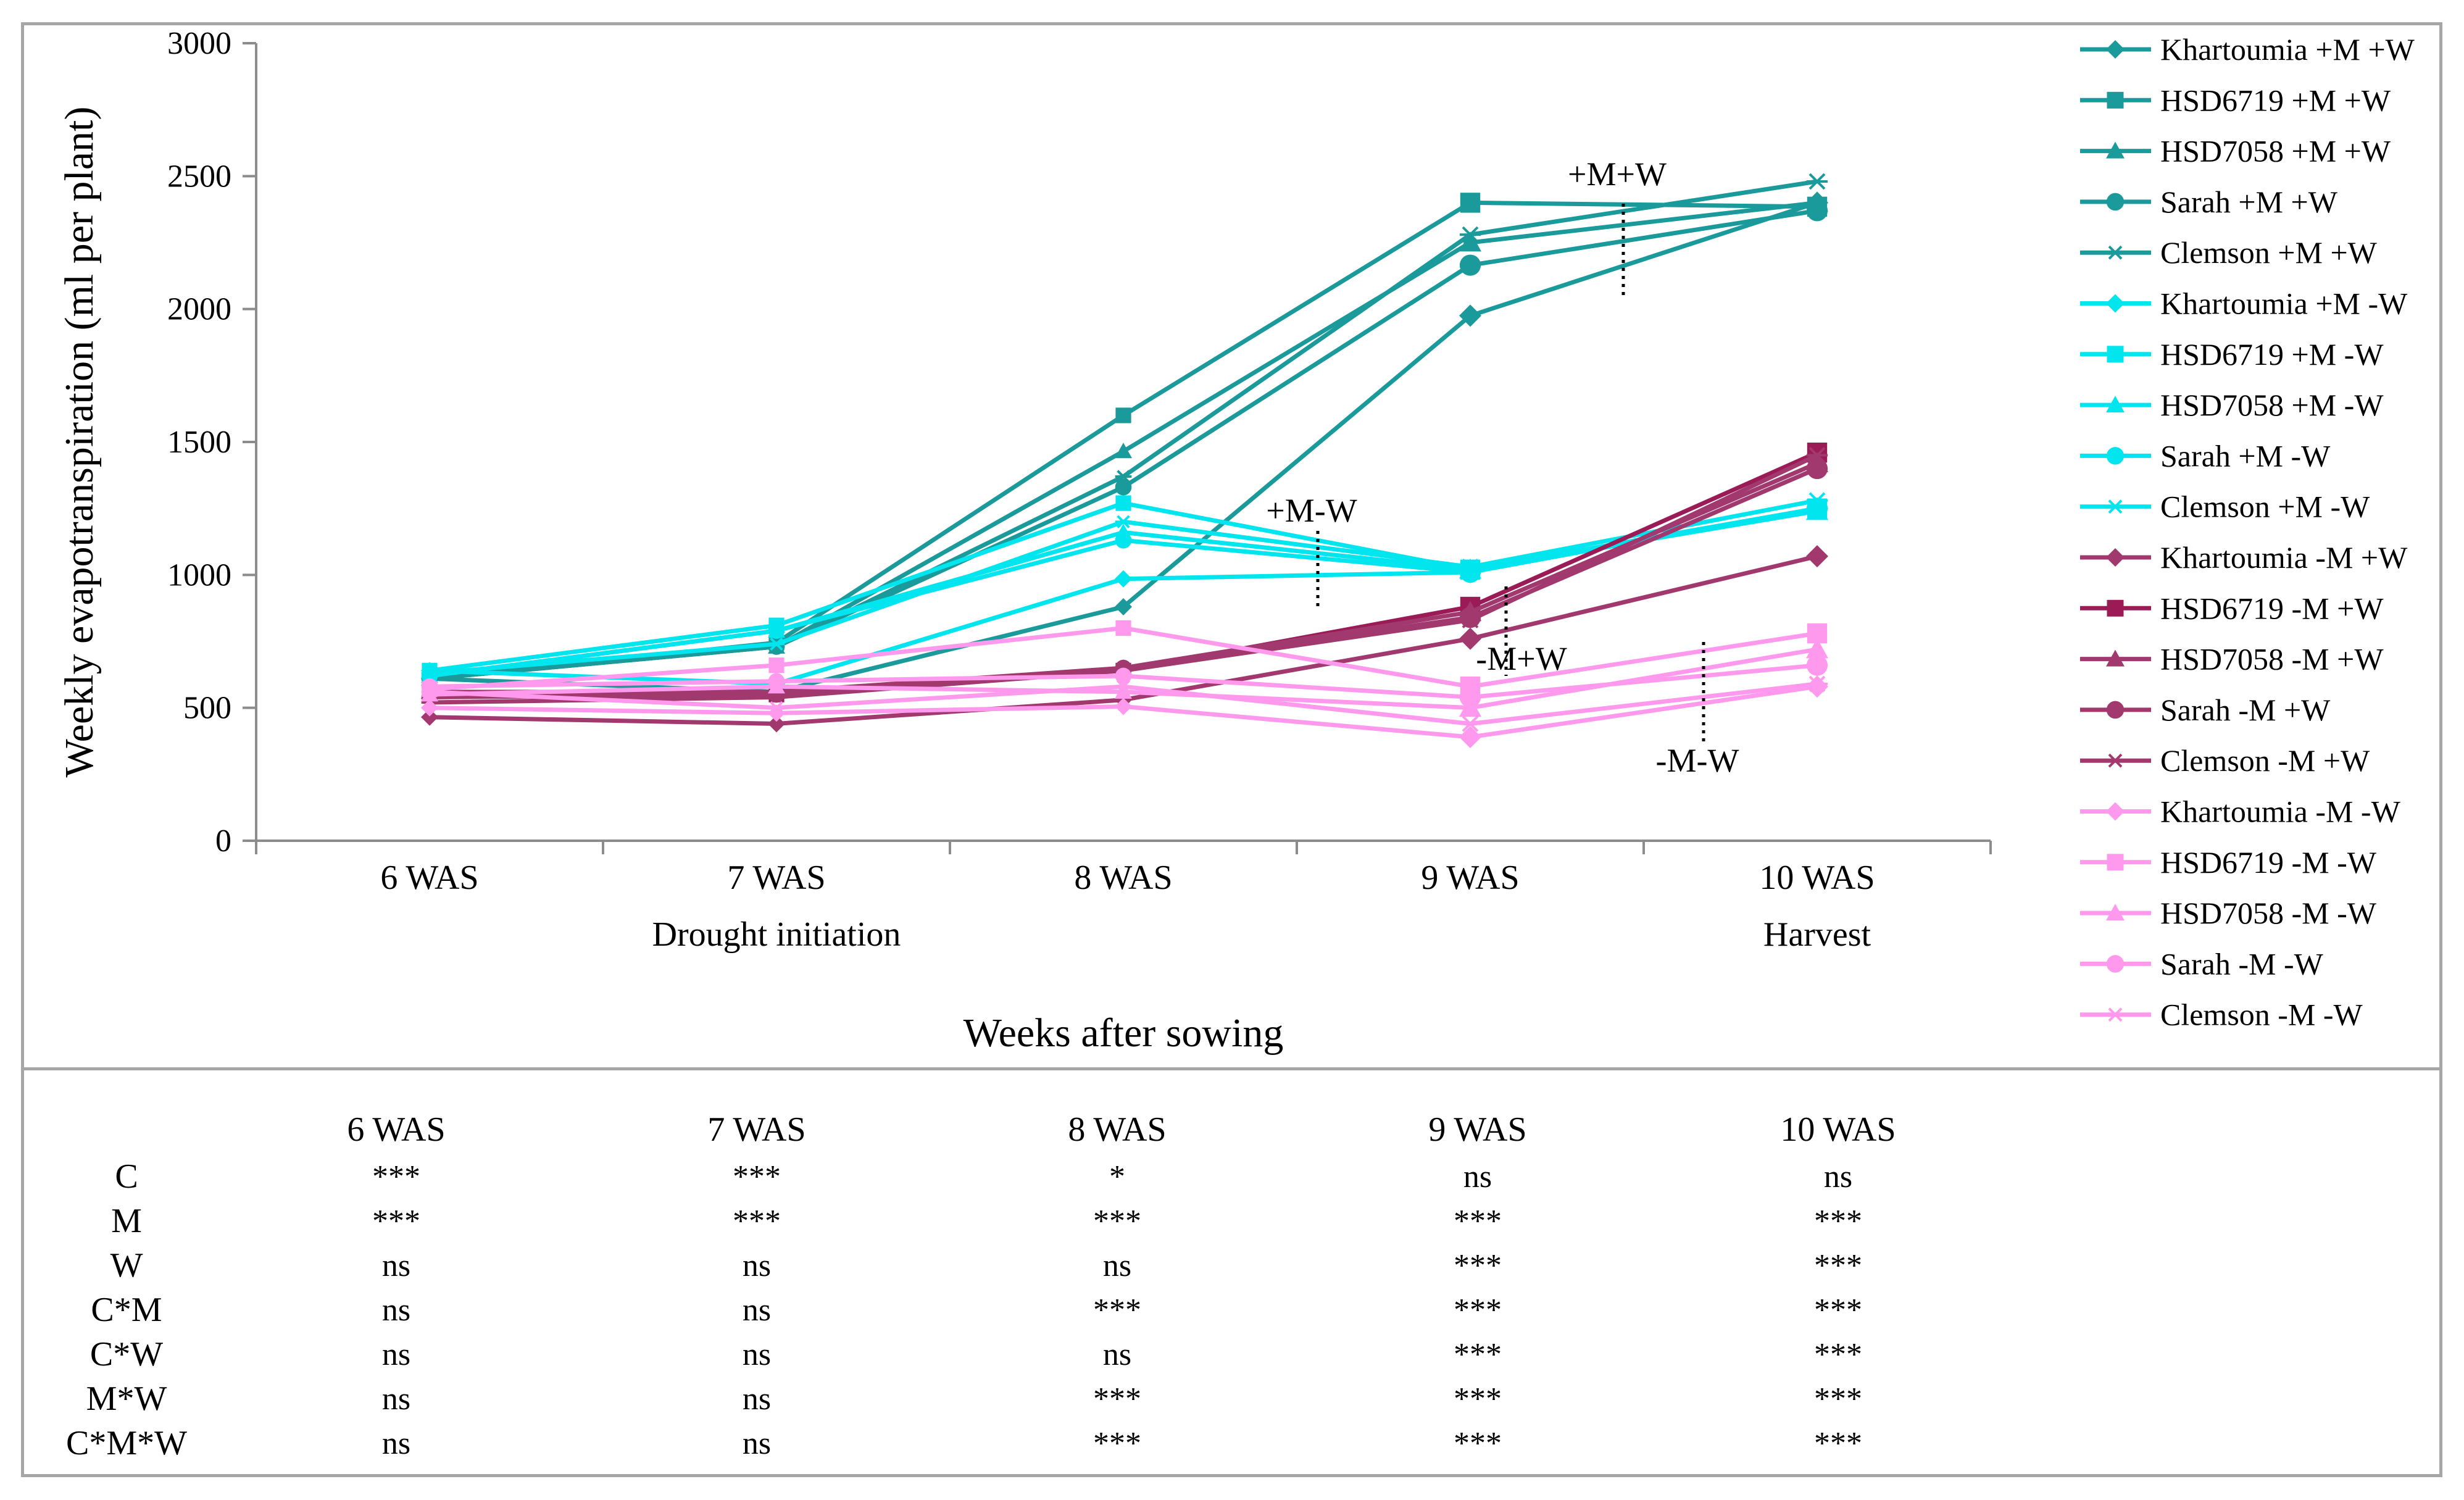 This screenshot has width=2464, height=1500. I want to click on table-row-label: C, so click(126, 1176).